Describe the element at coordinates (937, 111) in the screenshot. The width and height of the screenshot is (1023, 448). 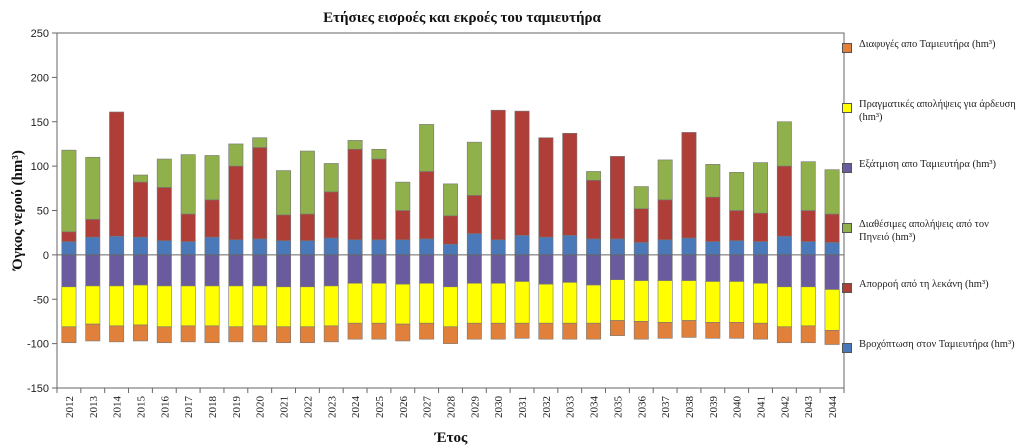
I see `legend-label: Πραγματικές απολήψεις για άρδευση (hm³)` at that location.